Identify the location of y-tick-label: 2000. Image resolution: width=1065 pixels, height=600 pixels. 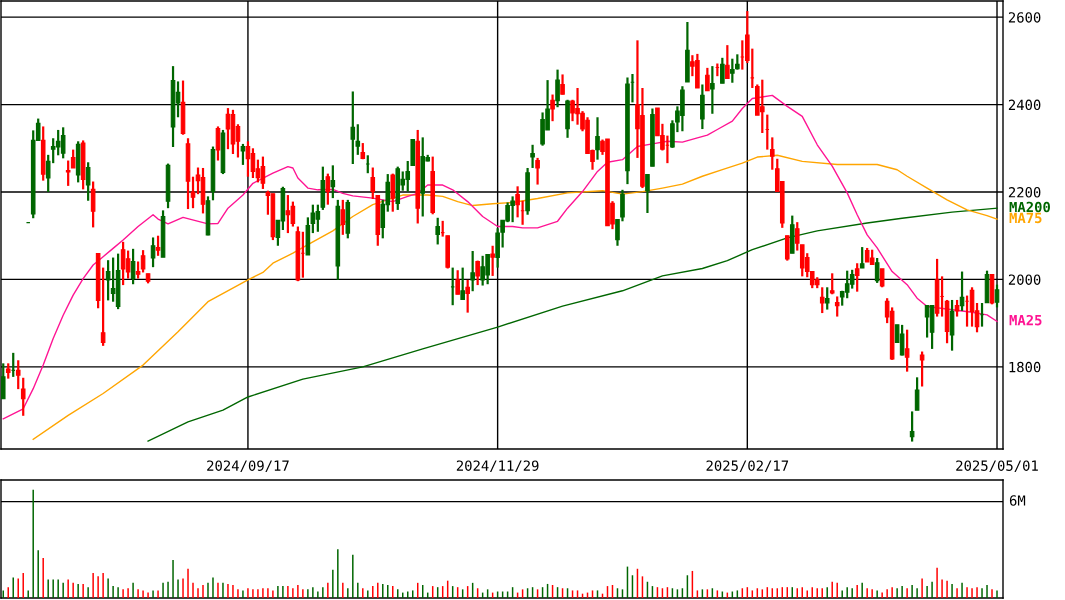
(1024, 279).